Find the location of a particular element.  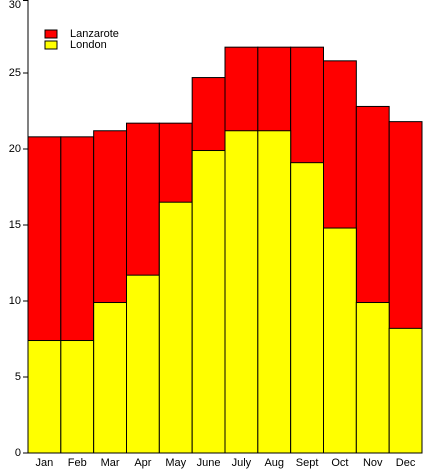

x-tick-label: July is located at coordinates (242, 463).